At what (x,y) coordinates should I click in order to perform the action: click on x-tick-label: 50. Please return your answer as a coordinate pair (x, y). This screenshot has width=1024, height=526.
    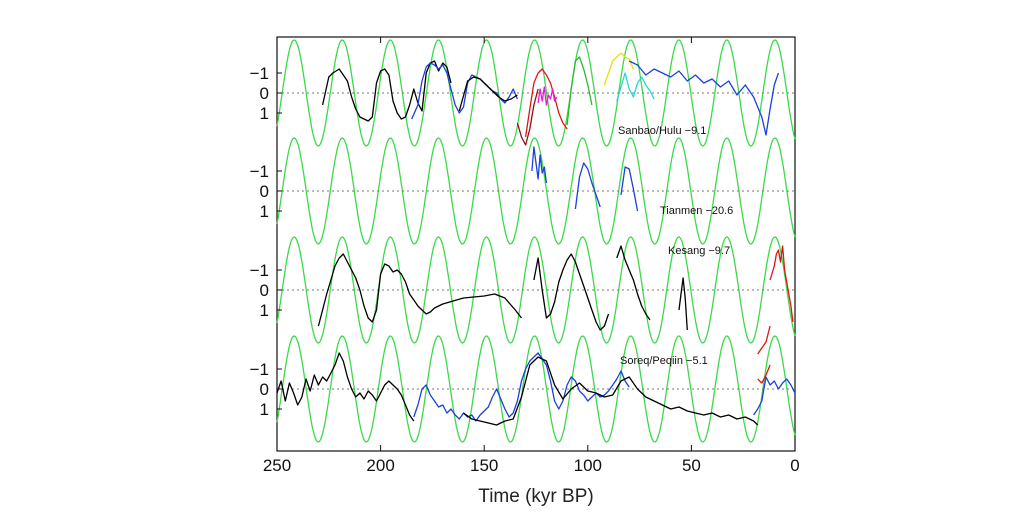
    Looking at the image, I should click on (691, 465).